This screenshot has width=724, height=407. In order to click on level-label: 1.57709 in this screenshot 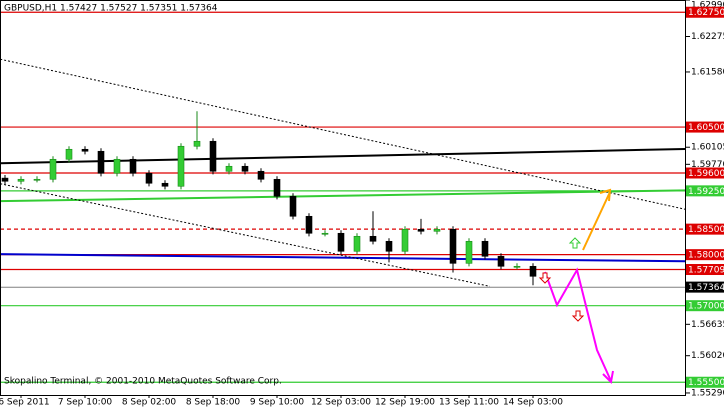, I will do `click(706, 271)`.